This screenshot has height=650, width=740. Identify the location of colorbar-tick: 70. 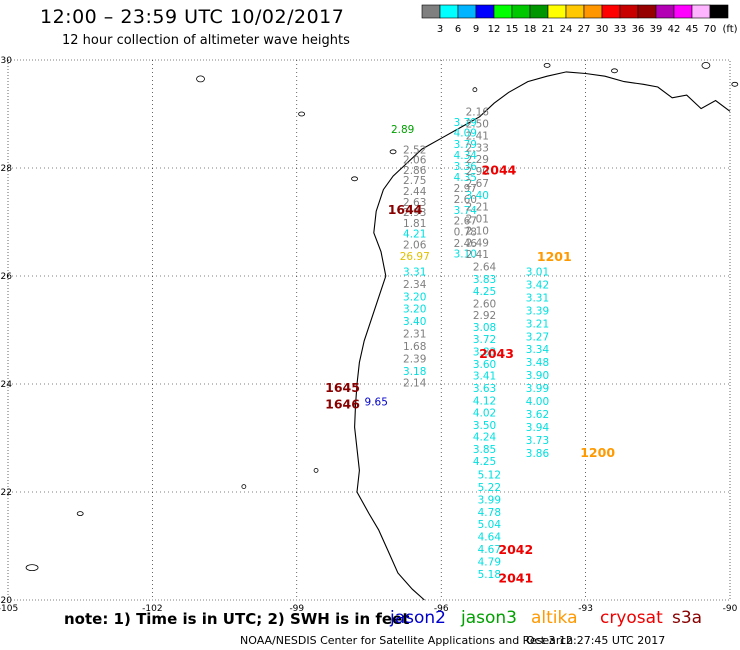
(710, 29).